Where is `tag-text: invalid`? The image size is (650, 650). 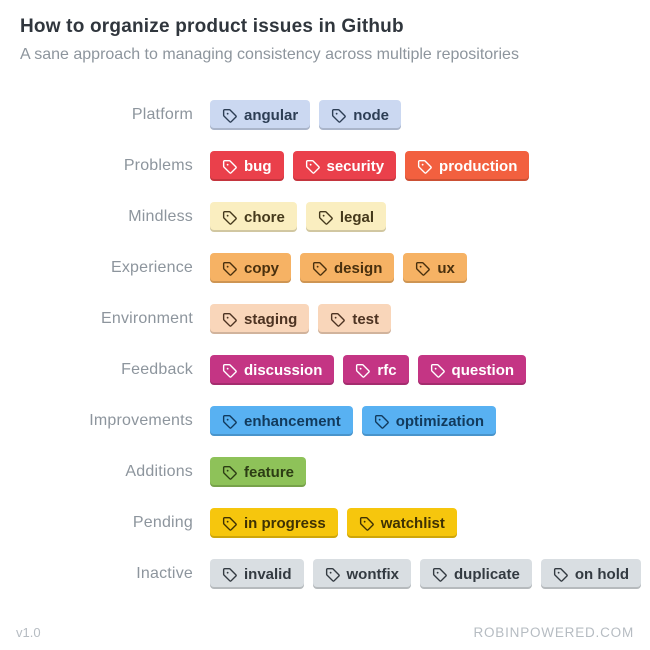 tag-text: invalid is located at coordinates (268, 574).